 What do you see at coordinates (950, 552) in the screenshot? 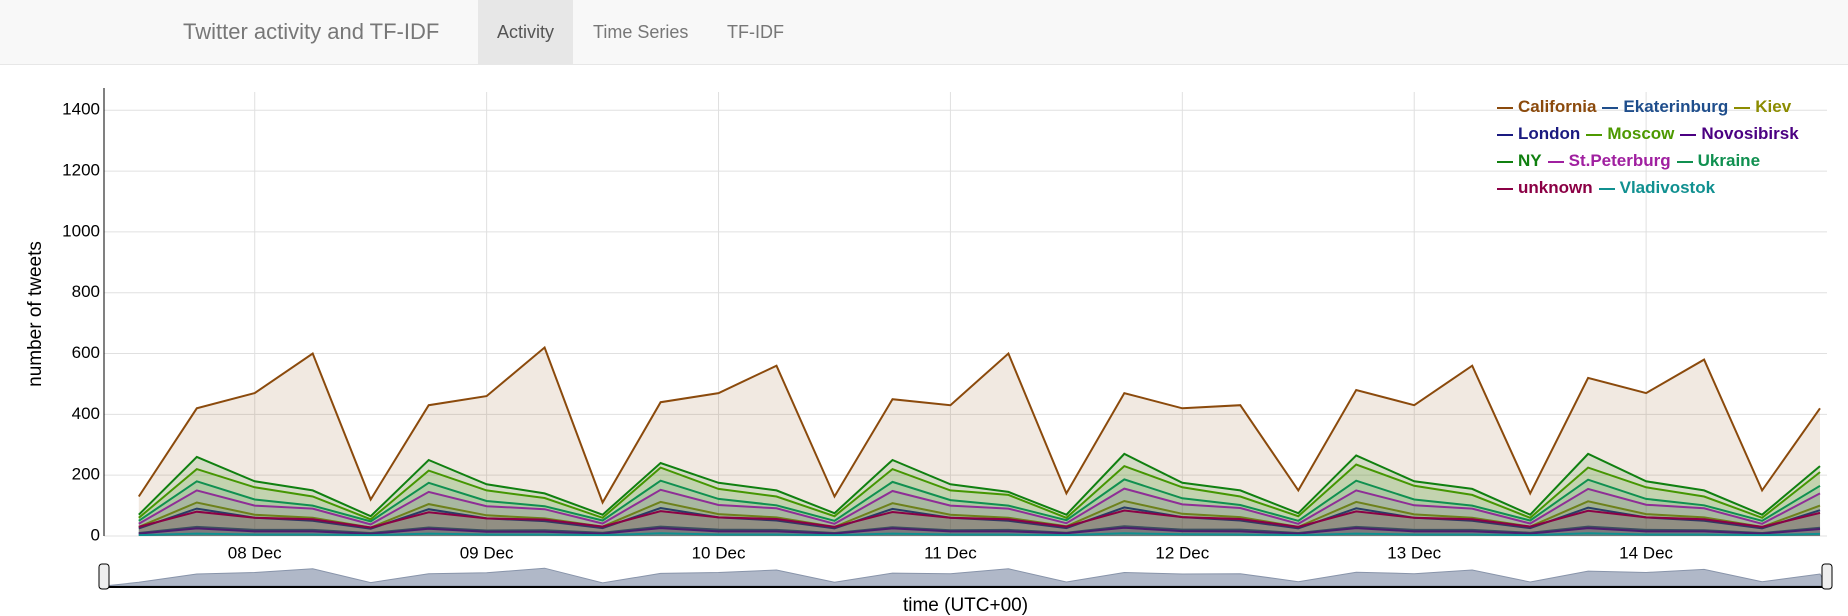
I see `x-tick-label: 11 Dec` at bounding box center [950, 552].